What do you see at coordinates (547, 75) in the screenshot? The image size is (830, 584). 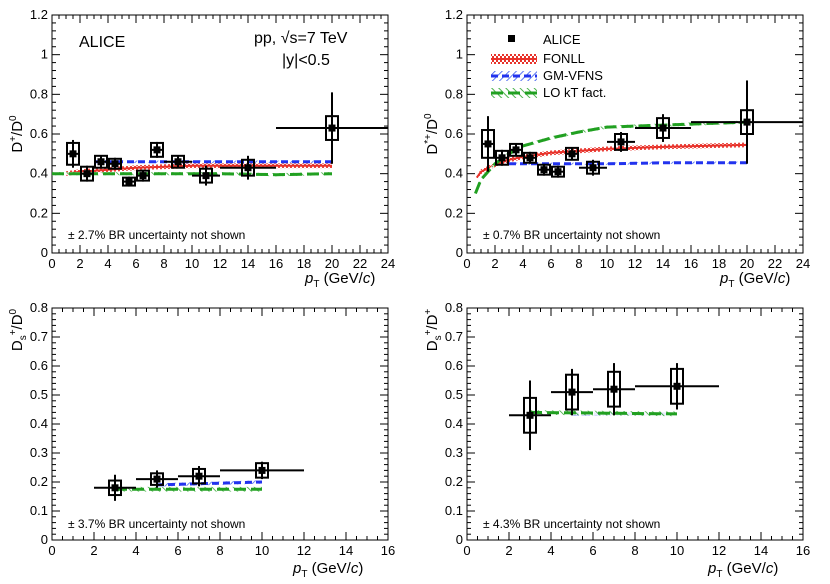 I see `legend-entry-gmvfns: GM-VFNS` at bounding box center [547, 75].